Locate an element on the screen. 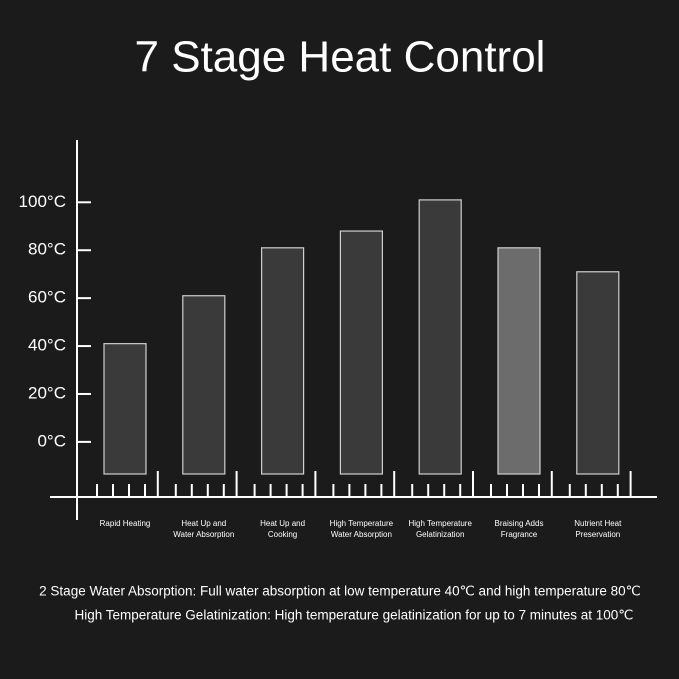 This screenshot has height=679, width=679. y-tick-label: 20°C is located at coordinates (47, 392).